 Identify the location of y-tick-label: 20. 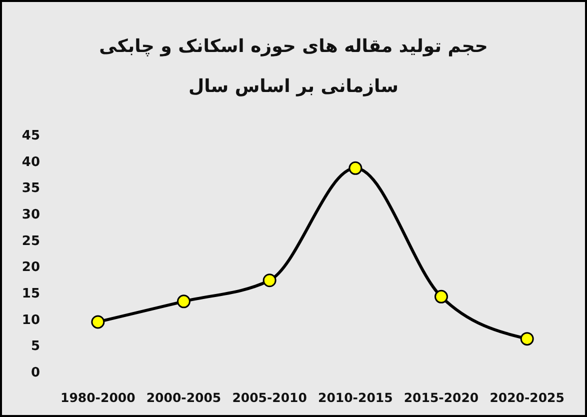
(31, 268).